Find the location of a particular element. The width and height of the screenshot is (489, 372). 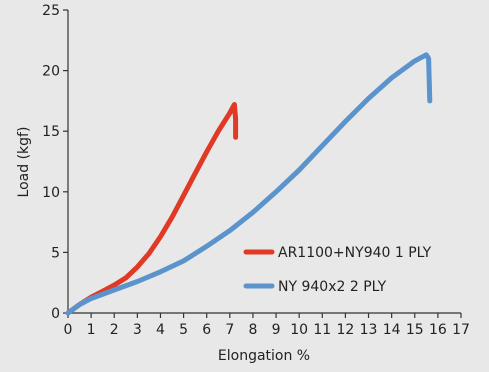

y-axis-label: Load (kgf) is located at coordinates (24, 162).